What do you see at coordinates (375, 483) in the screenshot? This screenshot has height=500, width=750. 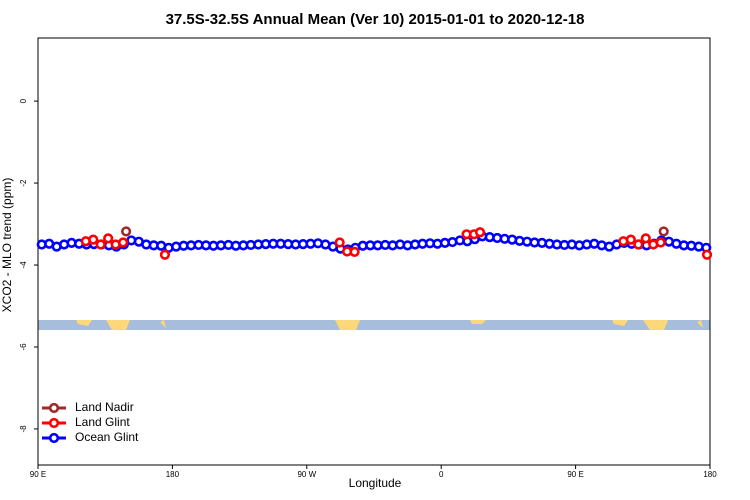 I see `x-axis-label: Longitude` at bounding box center [375, 483].